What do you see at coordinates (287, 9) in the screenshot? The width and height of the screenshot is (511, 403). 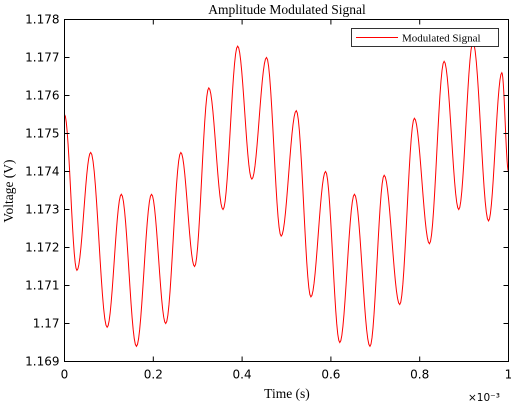 I see `chart-title: Amplitude Modulated Signal` at bounding box center [287, 9].